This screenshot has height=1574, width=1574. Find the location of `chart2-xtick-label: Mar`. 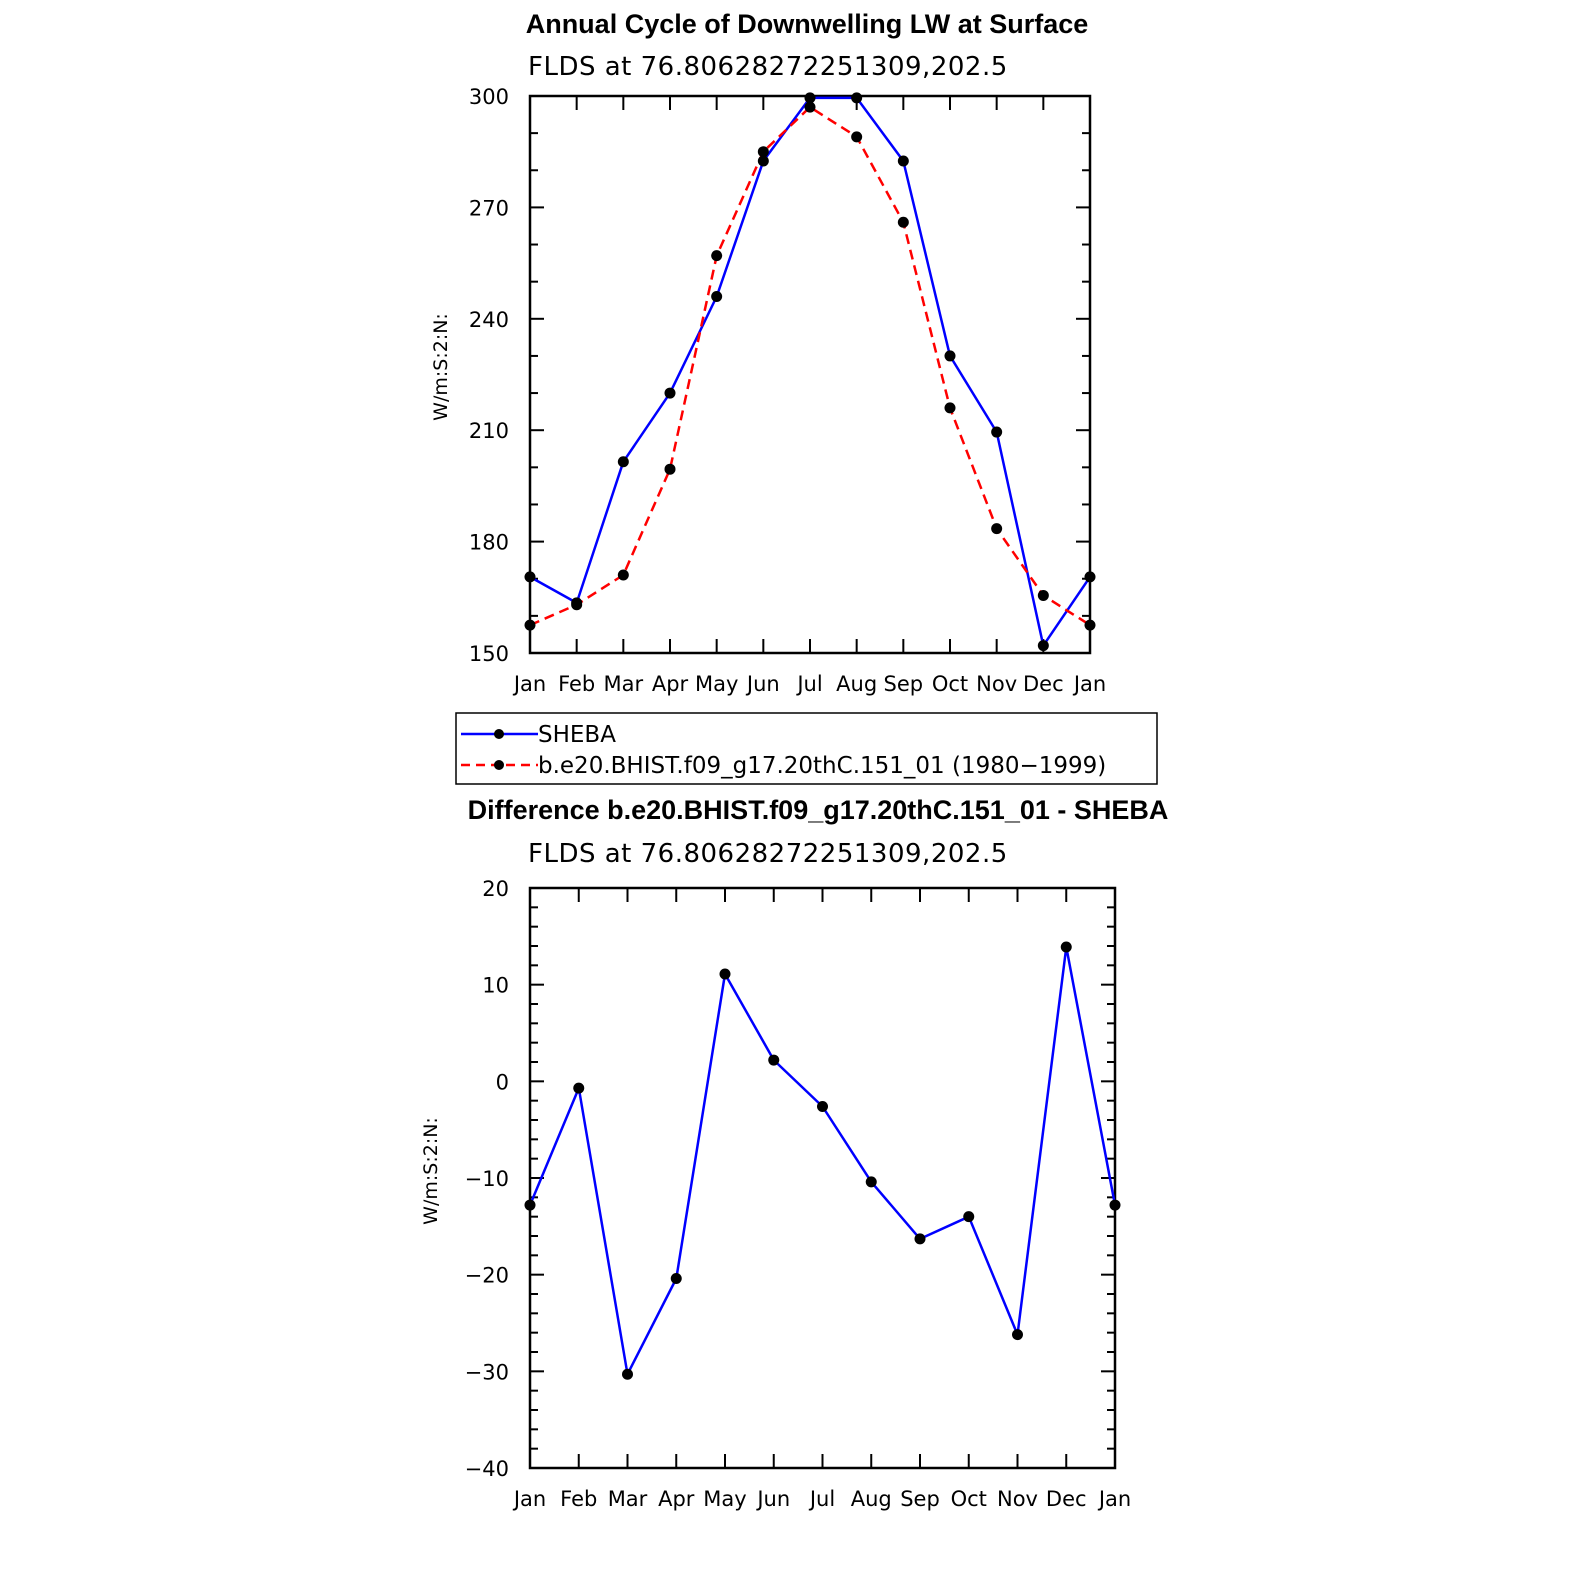

chart2-xtick-label: Mar is located at coordinates (628, 1499).